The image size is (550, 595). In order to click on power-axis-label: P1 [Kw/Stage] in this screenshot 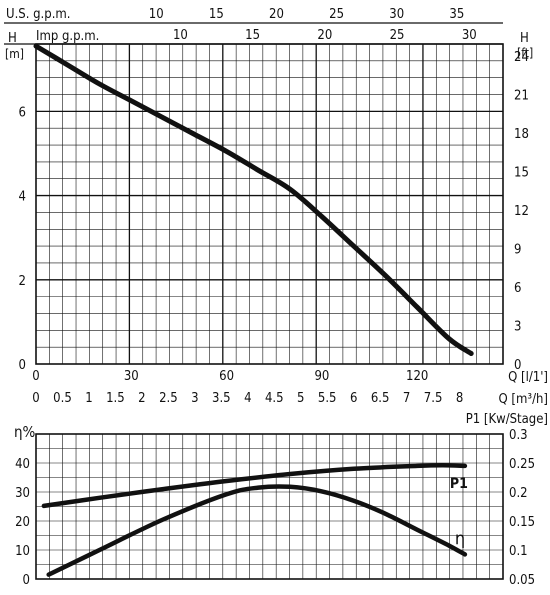, I will do `click(507, 419)`.